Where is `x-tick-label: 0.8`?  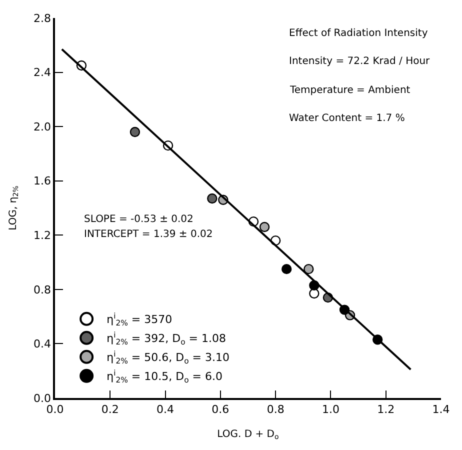
x-tick-label: 0.8 is located at coordinates (275, 409).